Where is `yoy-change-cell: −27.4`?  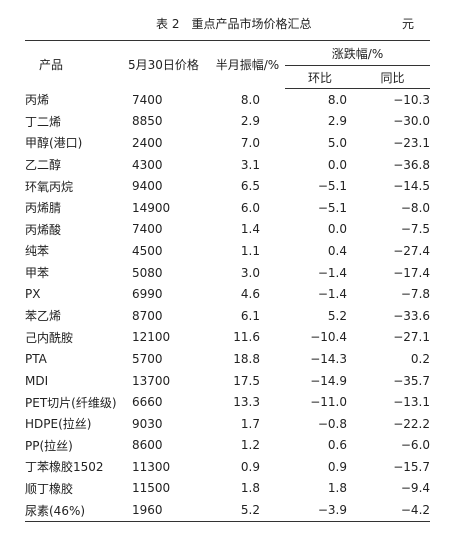 yoy-change-cell: −27.4 is located at coordinates (412, 250).